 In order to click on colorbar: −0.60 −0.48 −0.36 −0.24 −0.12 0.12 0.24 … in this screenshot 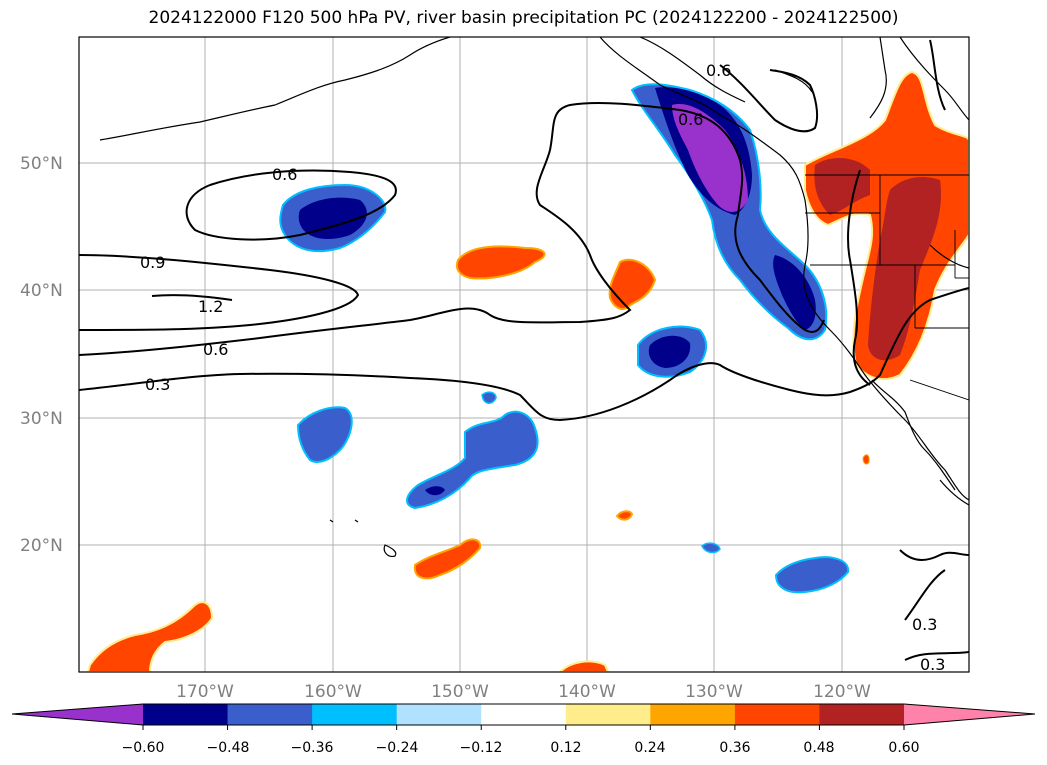, I will do `click(523, 729)`.